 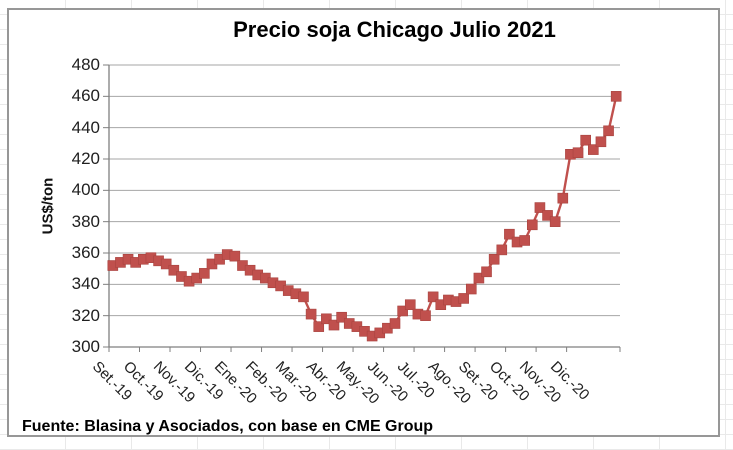 What do you see at coordinates (85, 96) in the screenshot?
I see `y-tick-label: 460` at bounding box center [85, 96].